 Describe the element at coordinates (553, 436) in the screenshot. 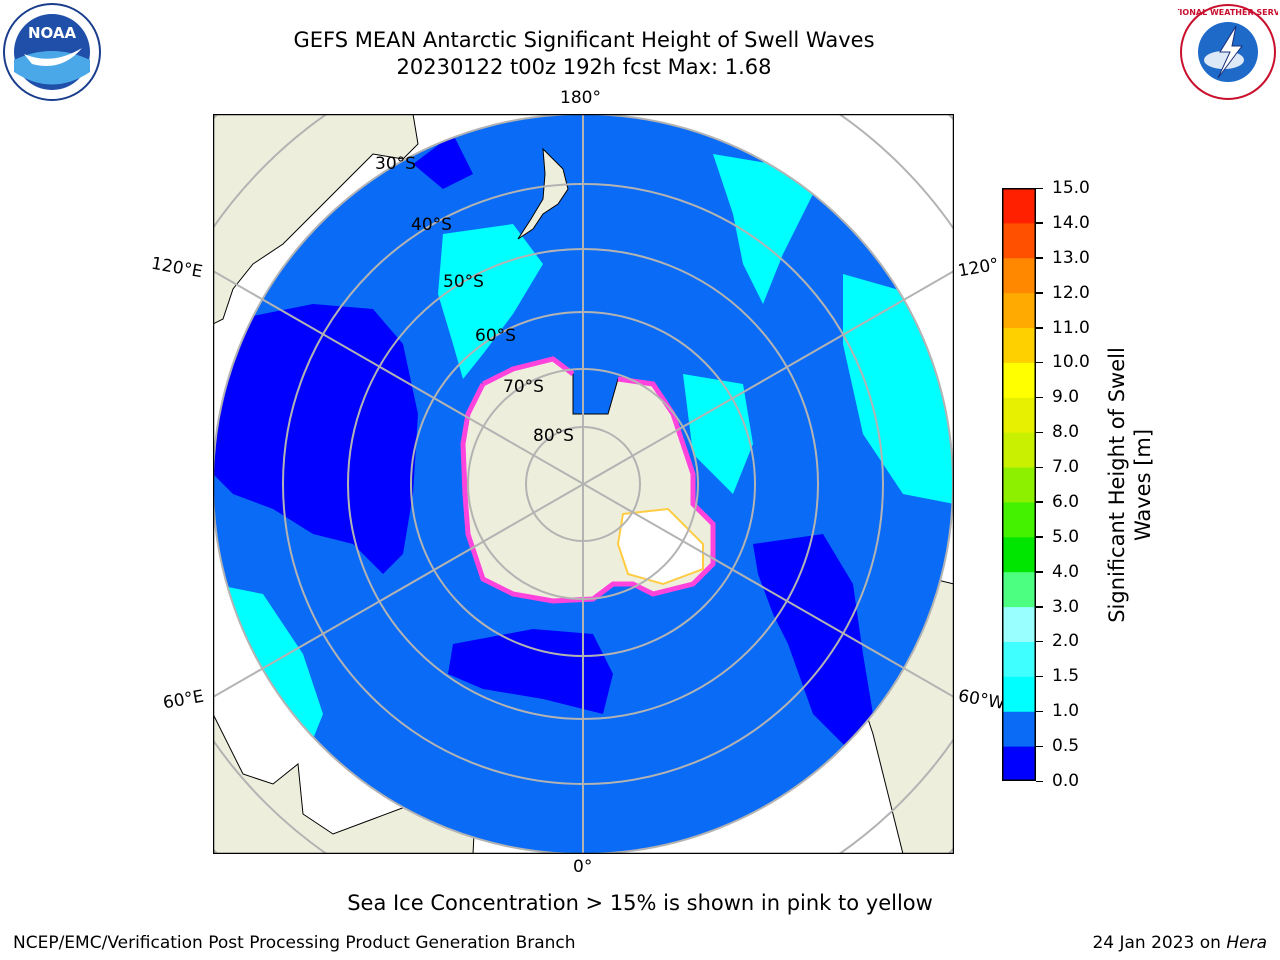

I see `lat-label-80s: 80°S` at that location.